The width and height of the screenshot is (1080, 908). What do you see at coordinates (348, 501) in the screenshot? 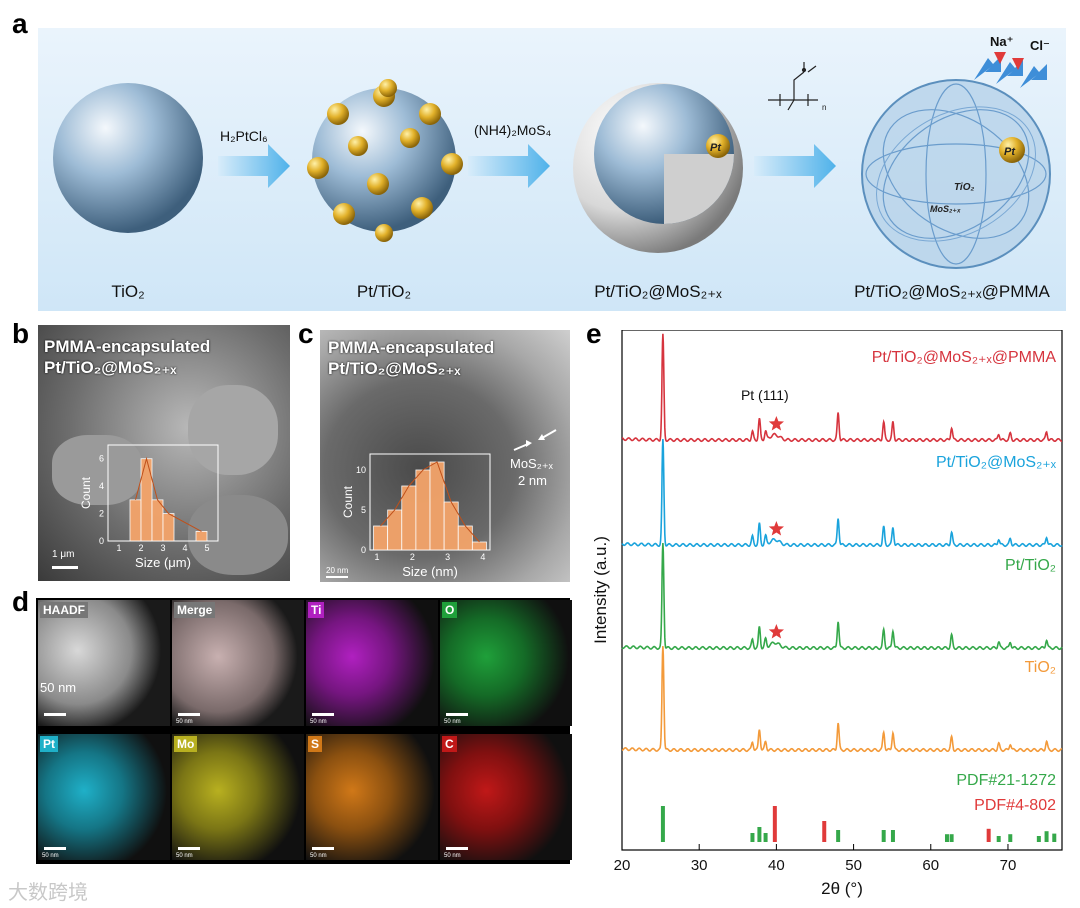
I see `hist-y-label: Count` at bounding box center [348, 501].